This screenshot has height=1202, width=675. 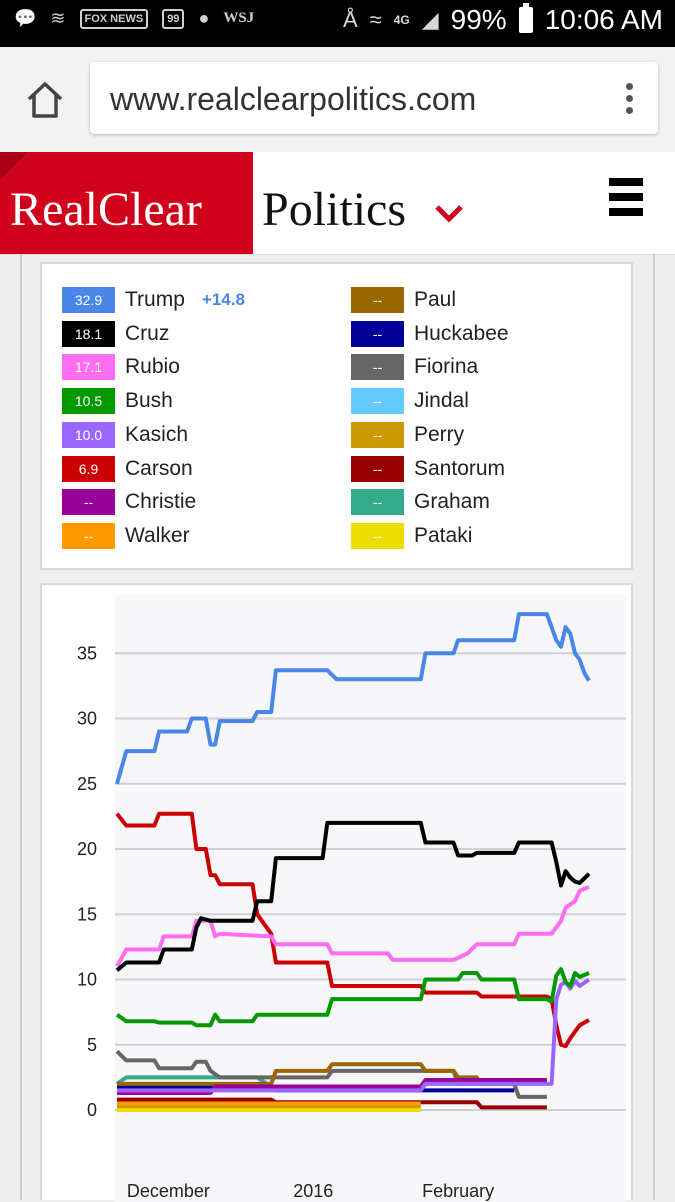 I want to click on fox-news-icon: FOX NEWS, so click(x=114, y=18).